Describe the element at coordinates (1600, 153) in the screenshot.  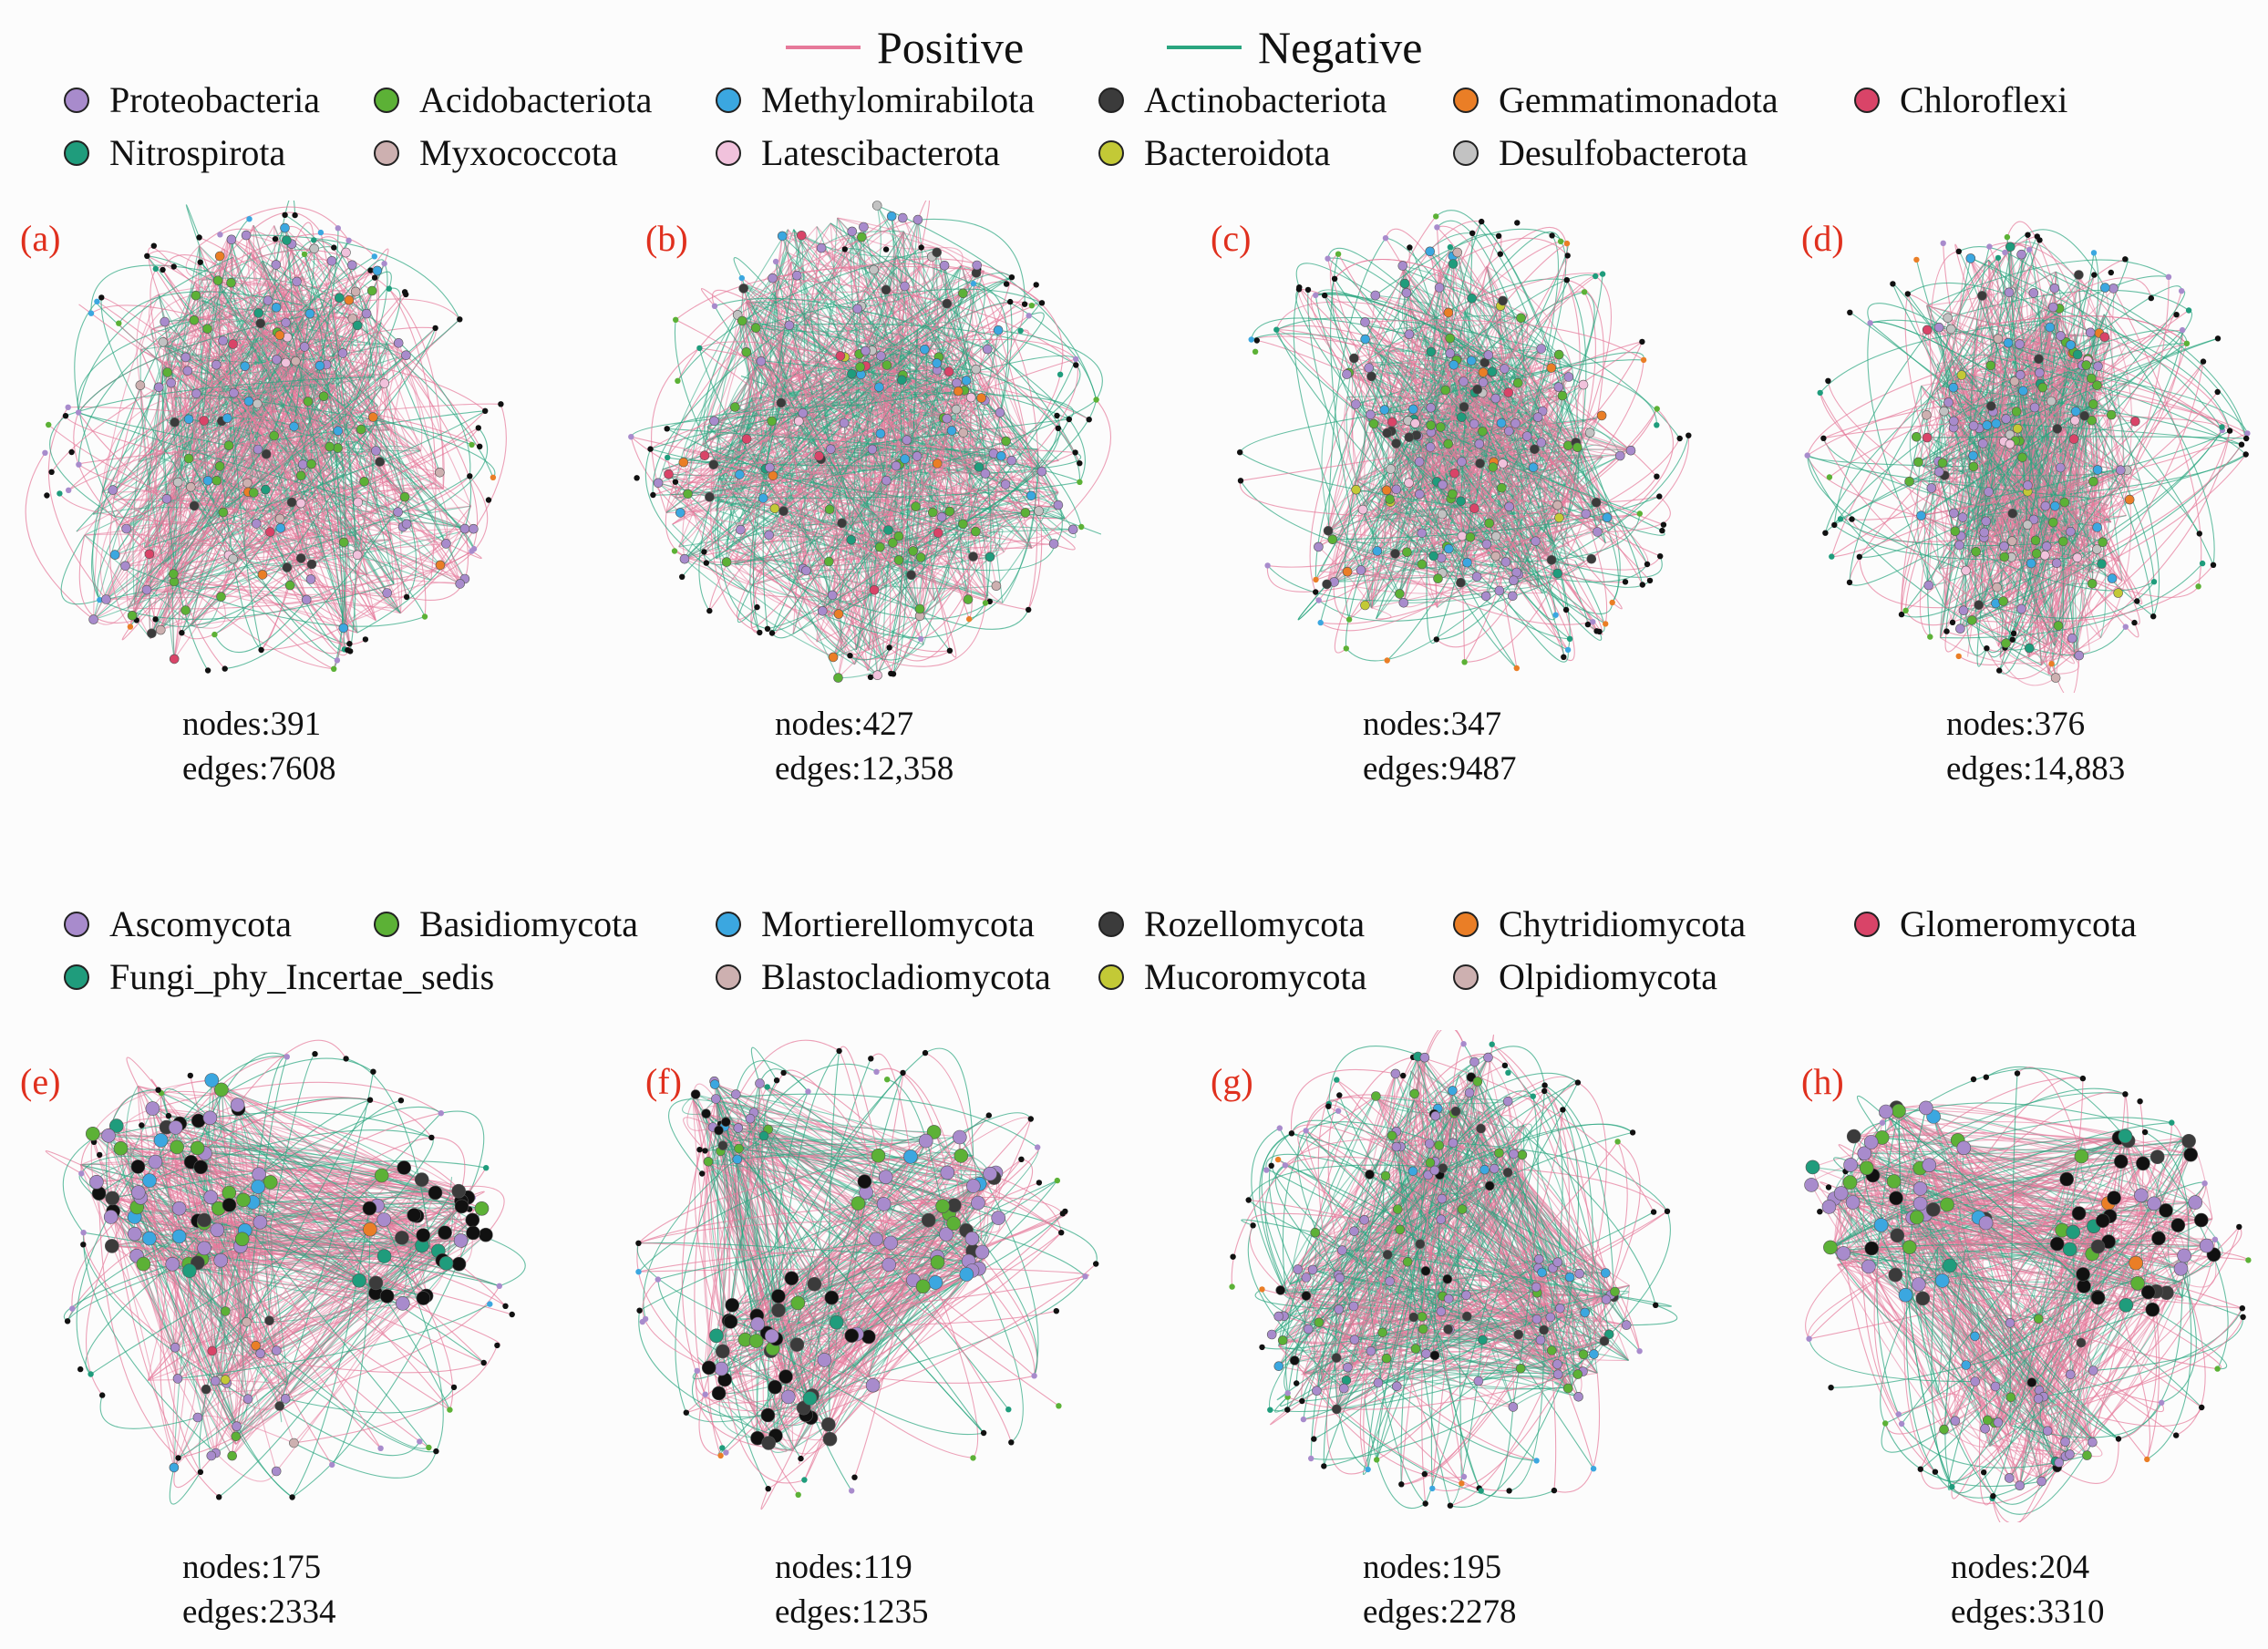
I see `legend-item: Desulfobacterota` at that location.